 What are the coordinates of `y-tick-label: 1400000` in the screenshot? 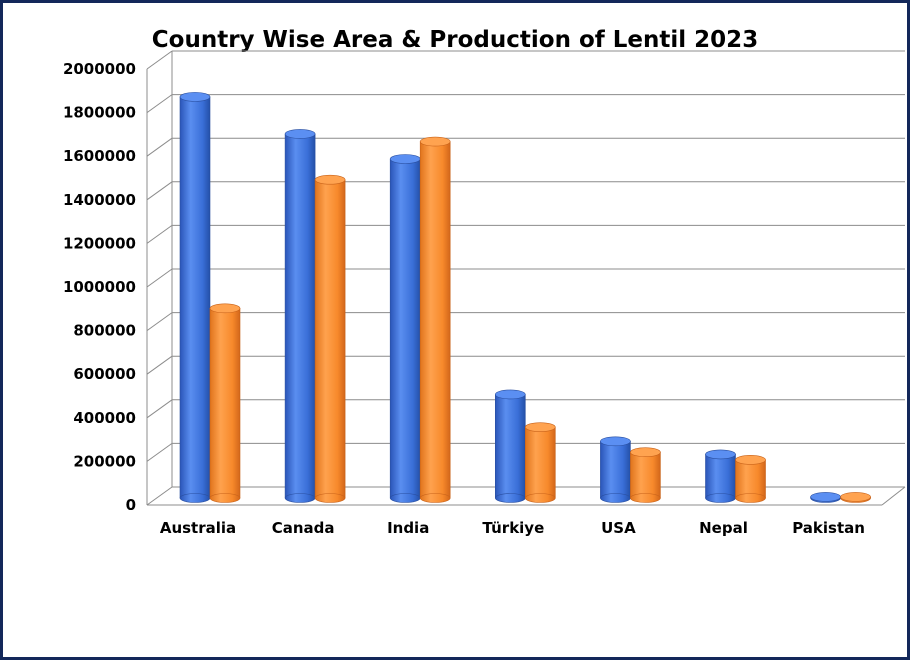 It's located at (99, 200).